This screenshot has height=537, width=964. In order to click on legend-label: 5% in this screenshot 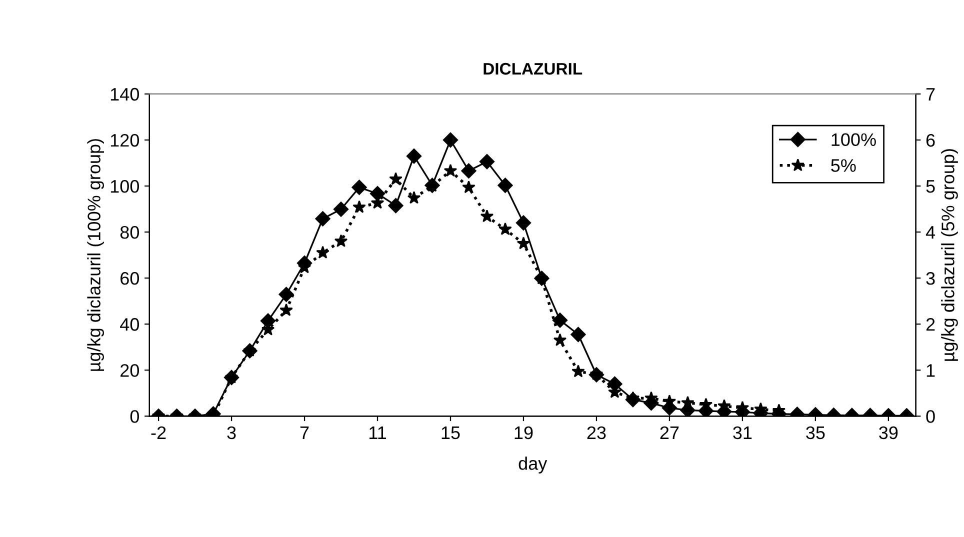, I will do `click(843, 165)`.